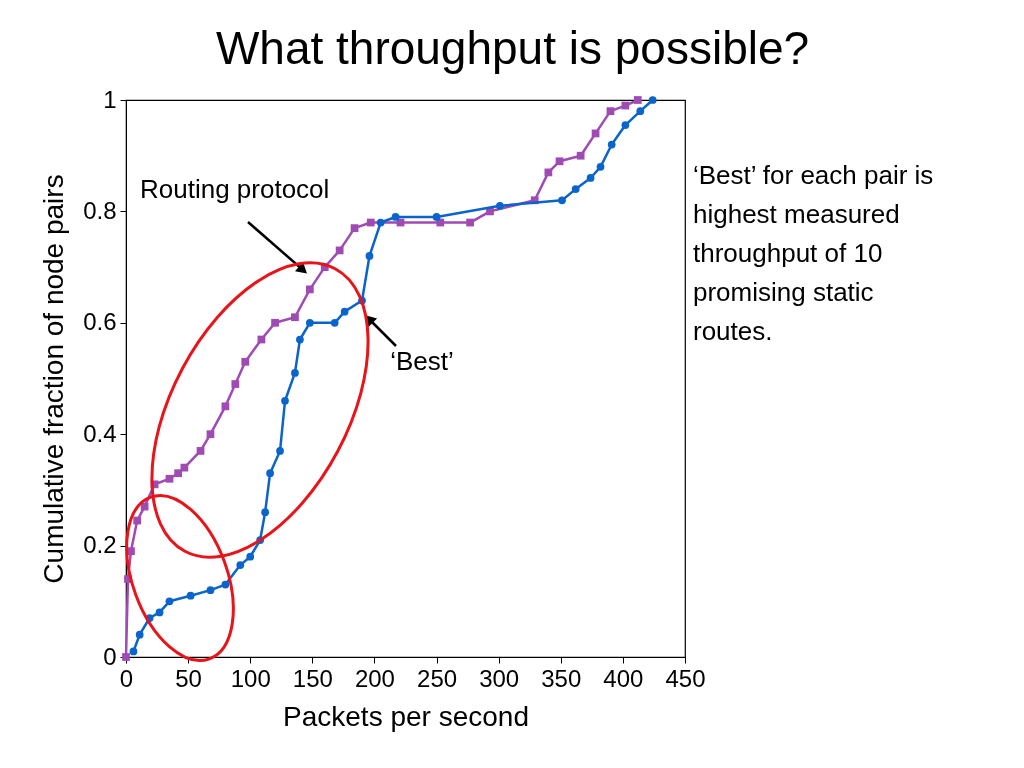 The height and width of the screenshot is (768, 1024). I want to click on y-tick-label: 0.8, so click(100, 210).